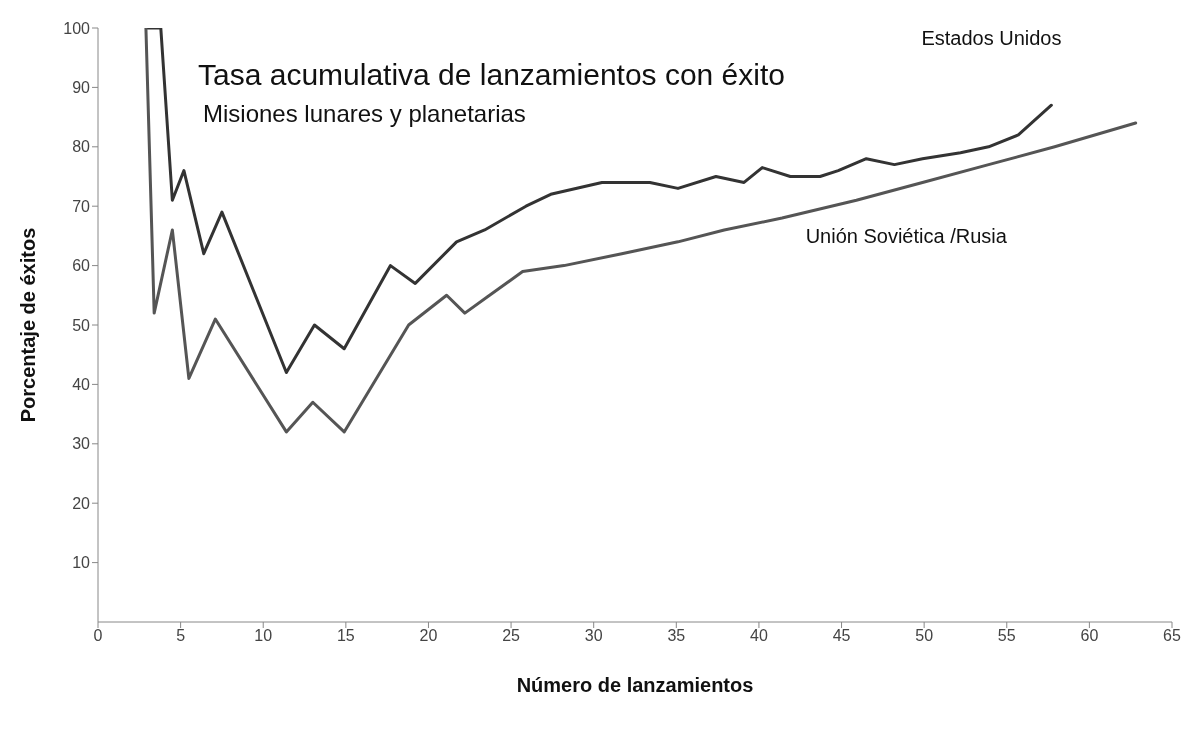 This screenshot has width=1200, height=740. What do you see at coordinates (81, 206) in the screenshot?
I see `y-tick-label: 70` at bounding box center [81, 206].